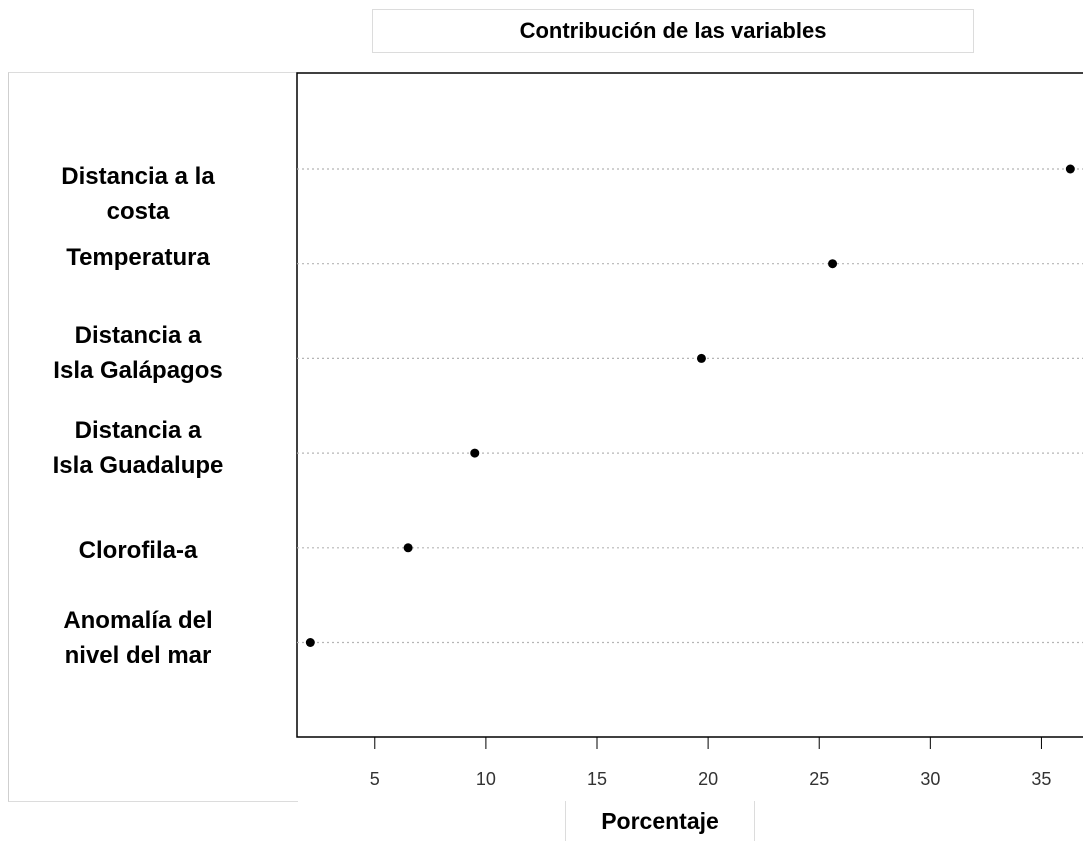  What do you see at coordinates (673, 31) in the screenshot?
I see `chart-title: Contribución de las variables` at bounding box center [673, 31].